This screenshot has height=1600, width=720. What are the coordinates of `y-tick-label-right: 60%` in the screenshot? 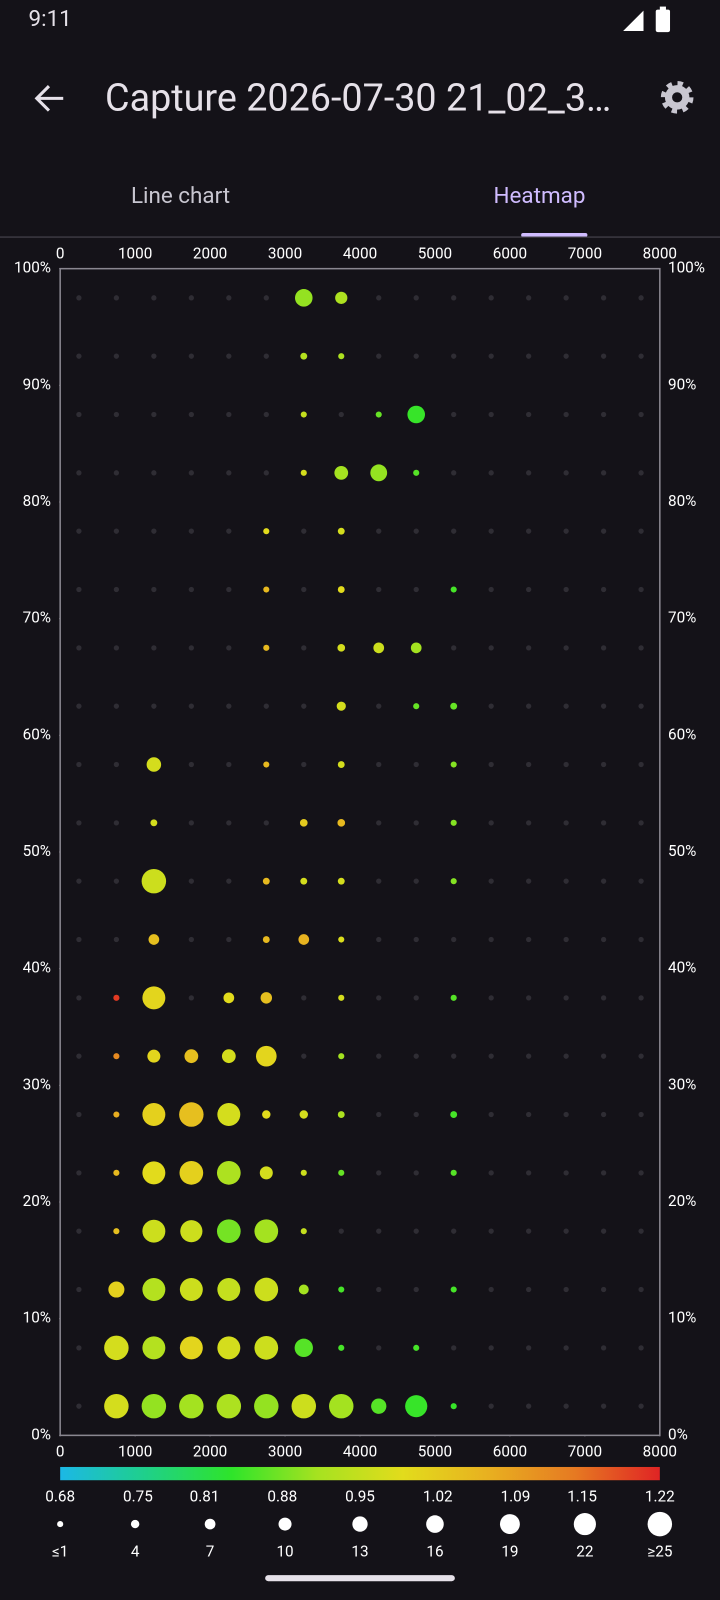 It's located at (682, 734).